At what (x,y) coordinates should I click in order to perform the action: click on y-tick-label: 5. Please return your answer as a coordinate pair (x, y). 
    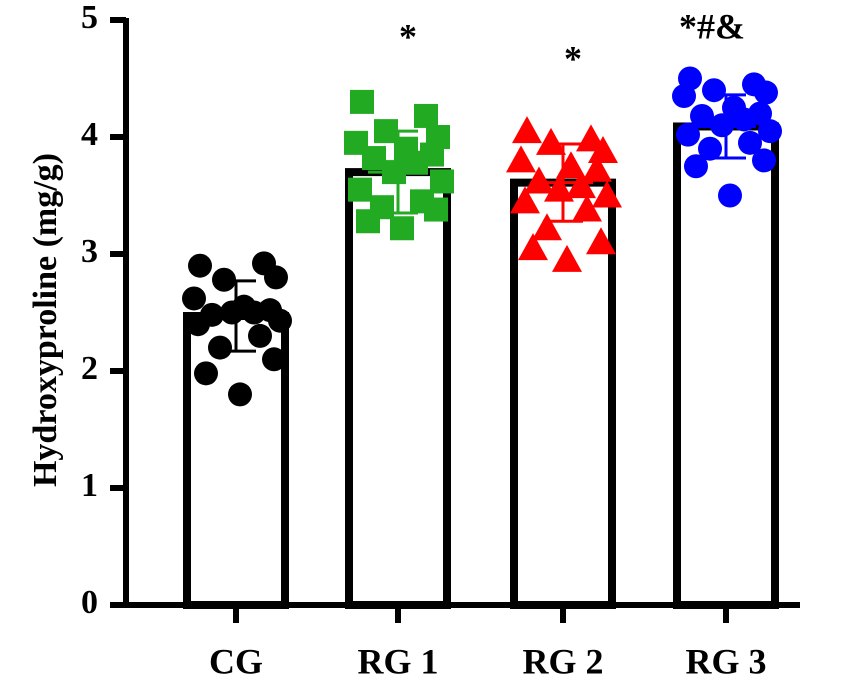
    Looking at the image, I should click on (89, 18).